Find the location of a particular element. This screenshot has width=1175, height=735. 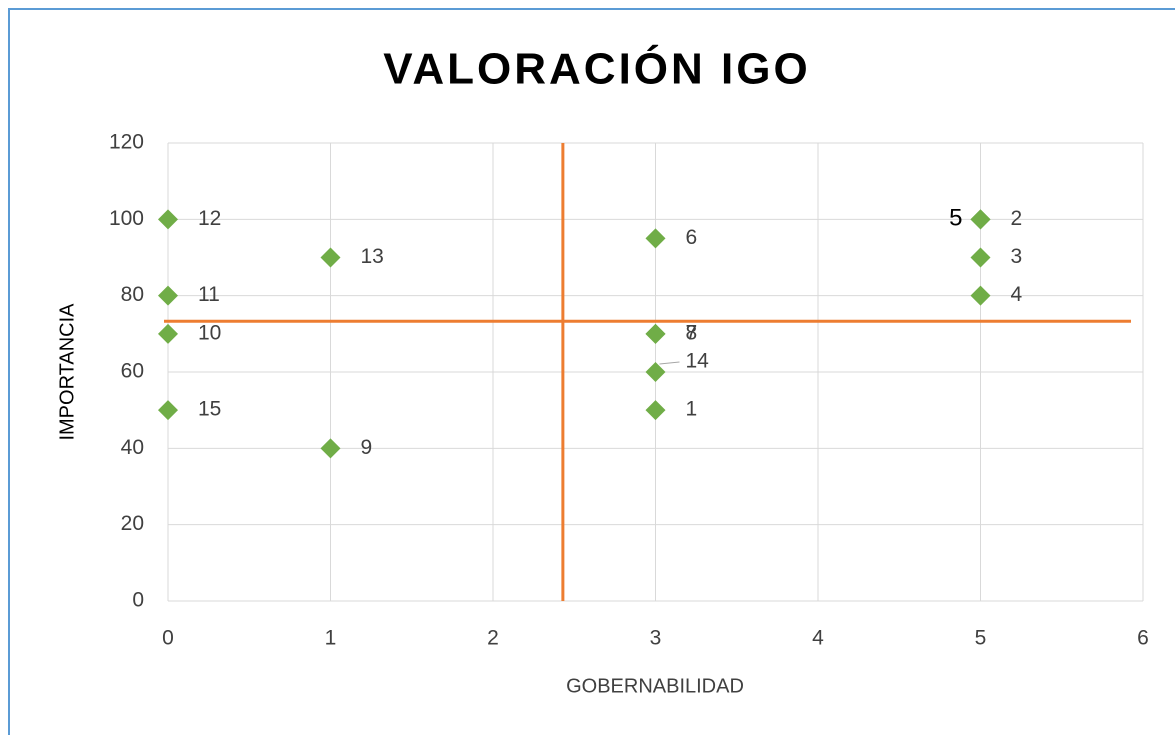

point-label: 7 is located at coordinates (692, 332).